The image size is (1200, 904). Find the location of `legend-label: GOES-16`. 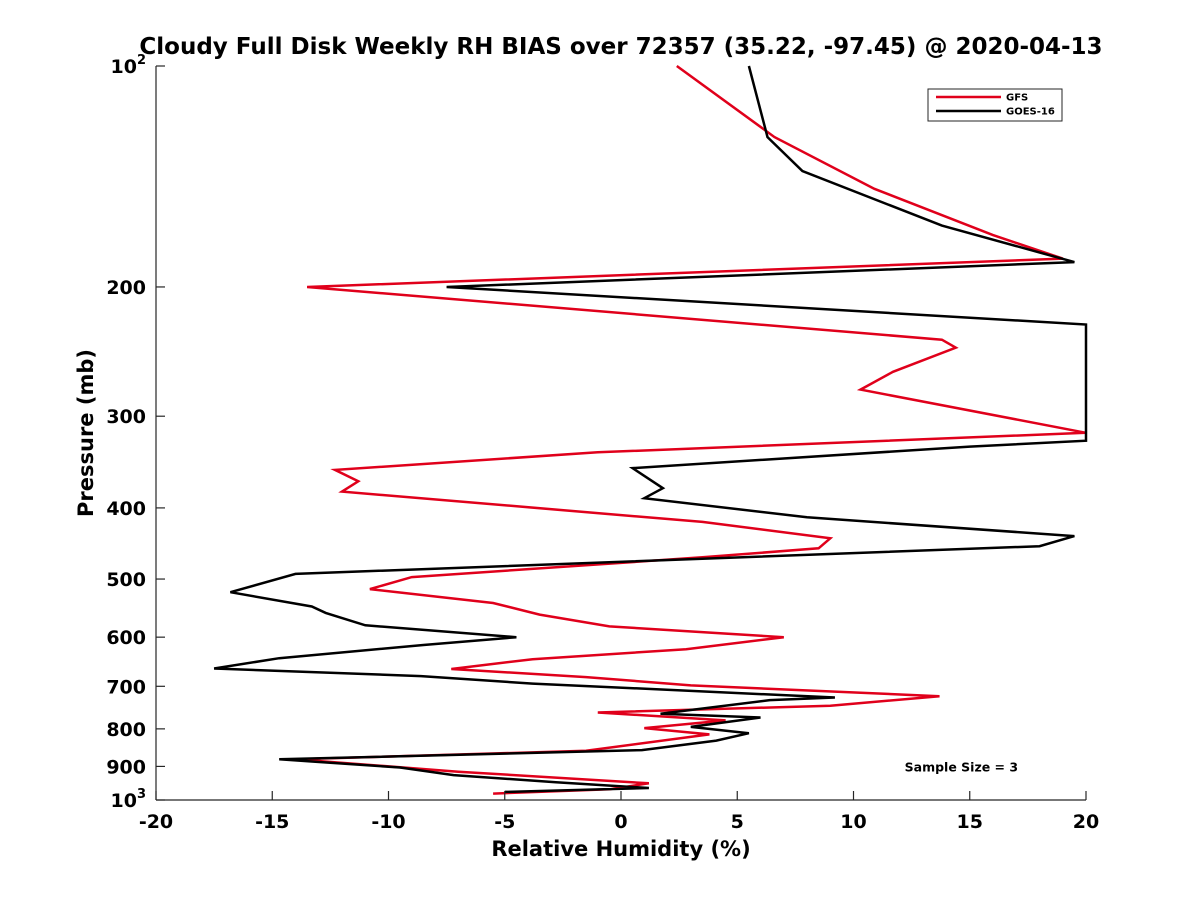

legend-label: GOES-16 is located at coordinates (1030, 112).